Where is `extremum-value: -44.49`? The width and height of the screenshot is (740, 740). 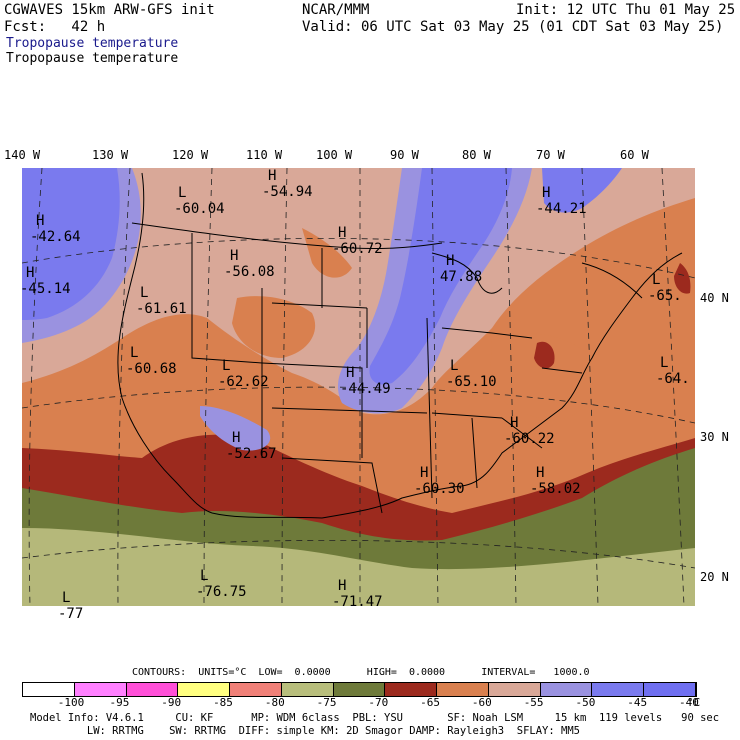 extremum-value: -44.49 is located at coordinates (365, 389).